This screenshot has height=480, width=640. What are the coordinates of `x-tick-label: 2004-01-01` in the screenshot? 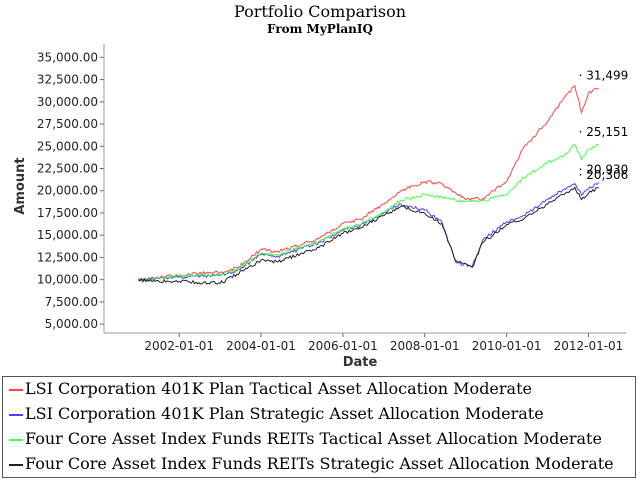 It's located at (261, 346).